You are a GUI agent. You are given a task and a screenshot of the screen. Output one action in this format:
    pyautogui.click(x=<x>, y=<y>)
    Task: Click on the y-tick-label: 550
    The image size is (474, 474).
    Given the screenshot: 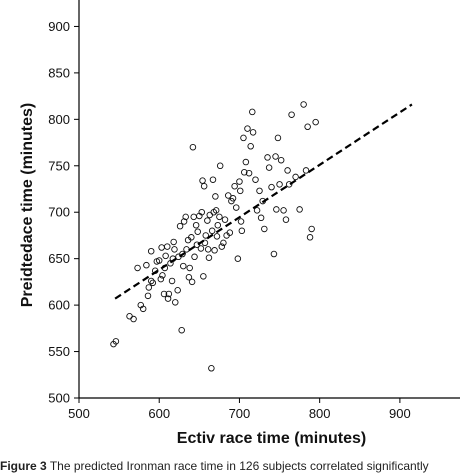 What is the action you would take?
    pyautogui.click(x=59, y=351)
    